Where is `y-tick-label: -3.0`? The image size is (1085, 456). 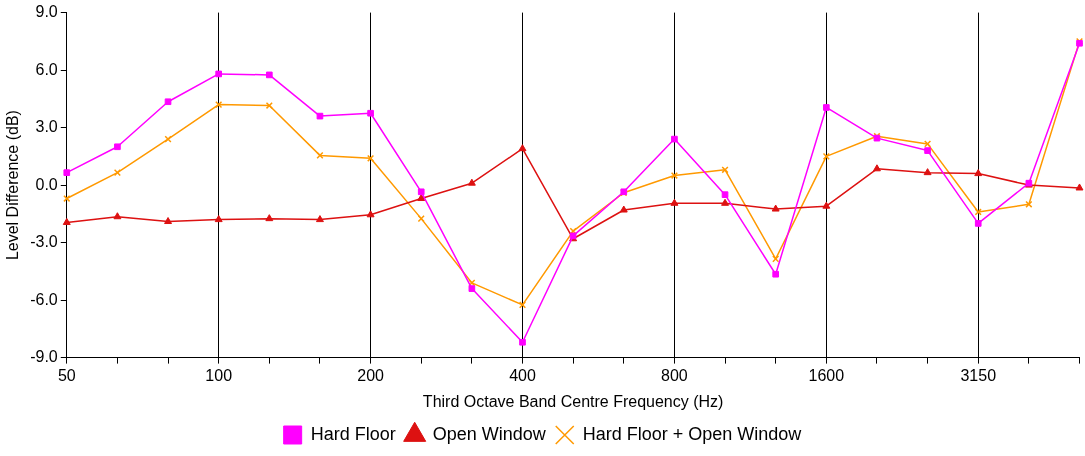 y-tick-label: -3.0 is located at coordinates (44, 242).